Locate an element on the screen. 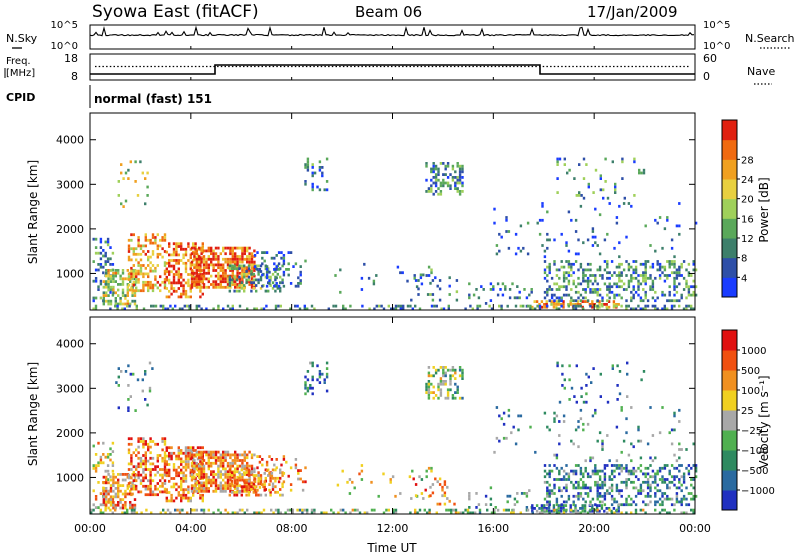  velocity-y-axis-label: Slant Range [km] is located at coordinates (33, 414).